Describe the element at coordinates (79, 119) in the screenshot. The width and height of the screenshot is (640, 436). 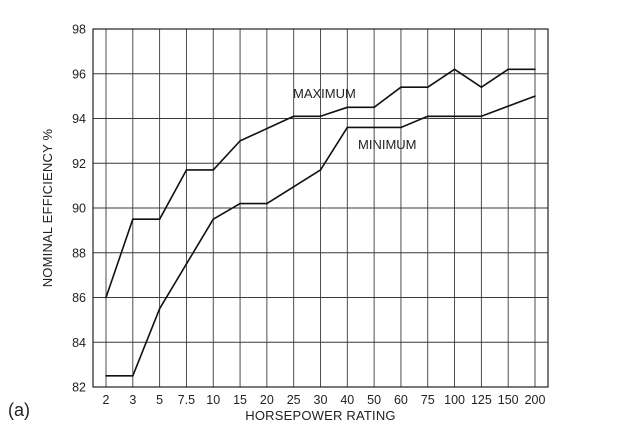
I see `y-tick-label: 94` at that location.